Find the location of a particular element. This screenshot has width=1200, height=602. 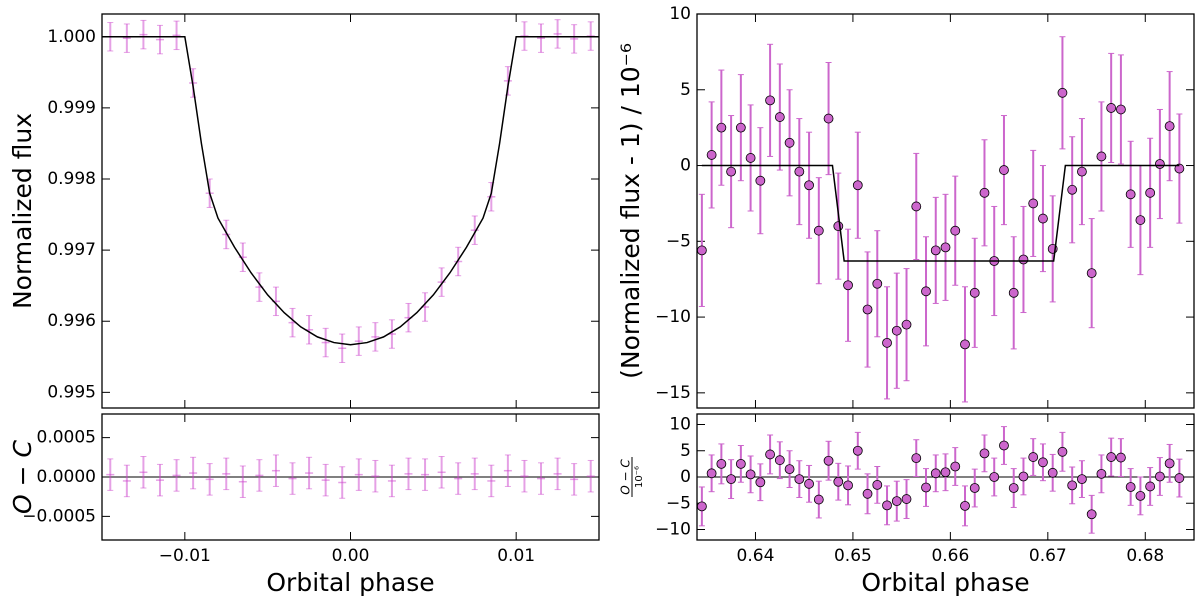

y-tick-label: 0.995 is located at coordinates (71, 392).